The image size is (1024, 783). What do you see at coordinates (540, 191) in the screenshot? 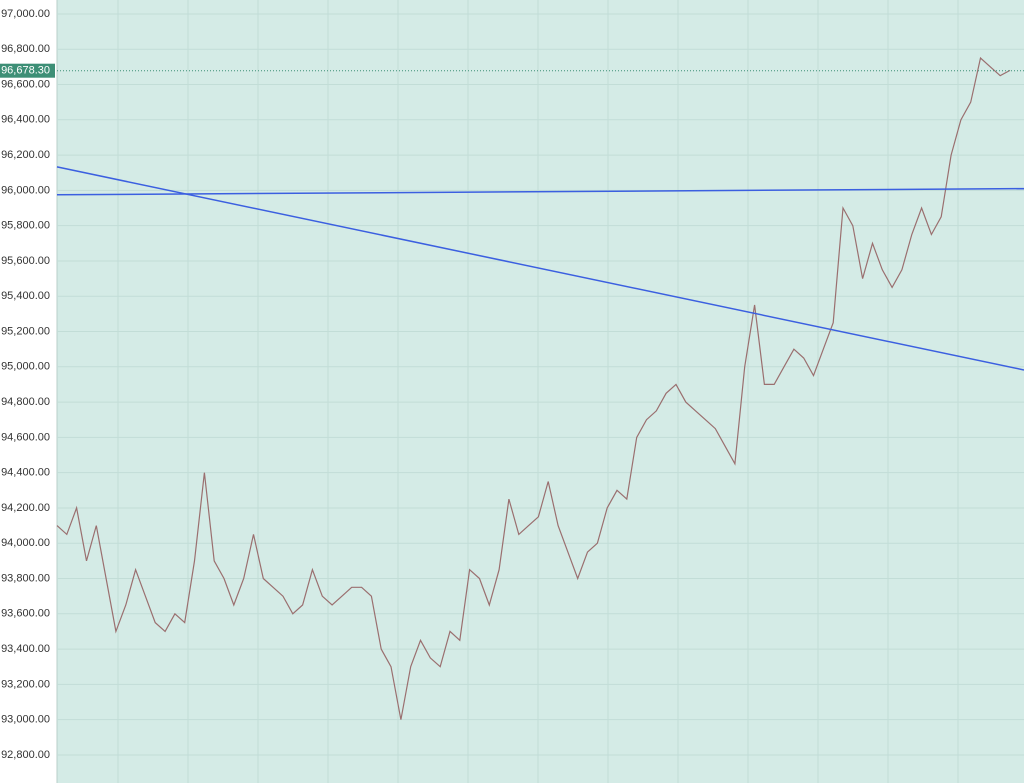
I see `trend-line` at bounding box center [540, 191].